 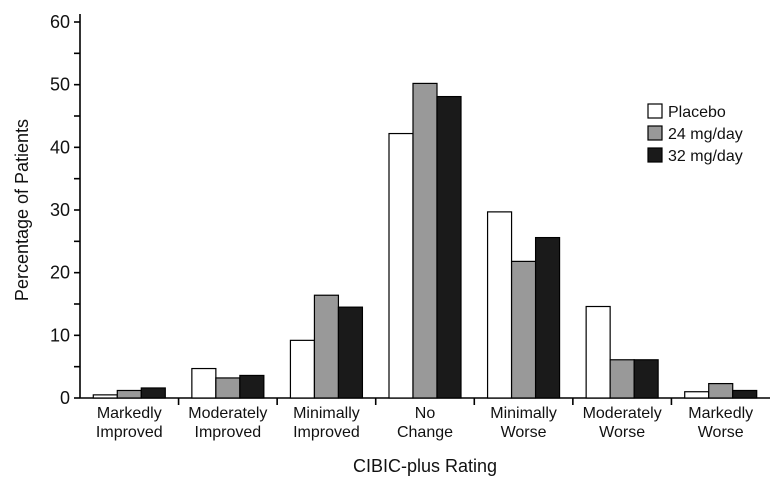 I want to click on legend: Placebo 24 mg/day 32 mg/day, so click(x=695, y=134).